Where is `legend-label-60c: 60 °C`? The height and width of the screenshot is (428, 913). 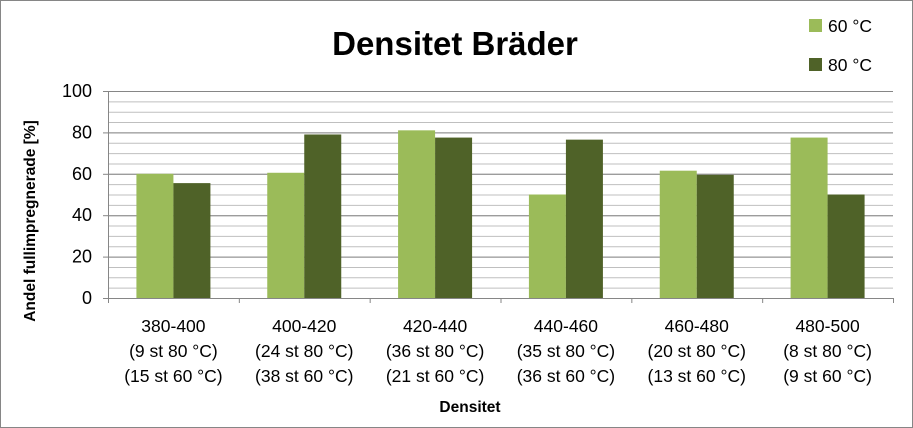 legend-label-60c: 60 °C is located at coordinates (850, 26).